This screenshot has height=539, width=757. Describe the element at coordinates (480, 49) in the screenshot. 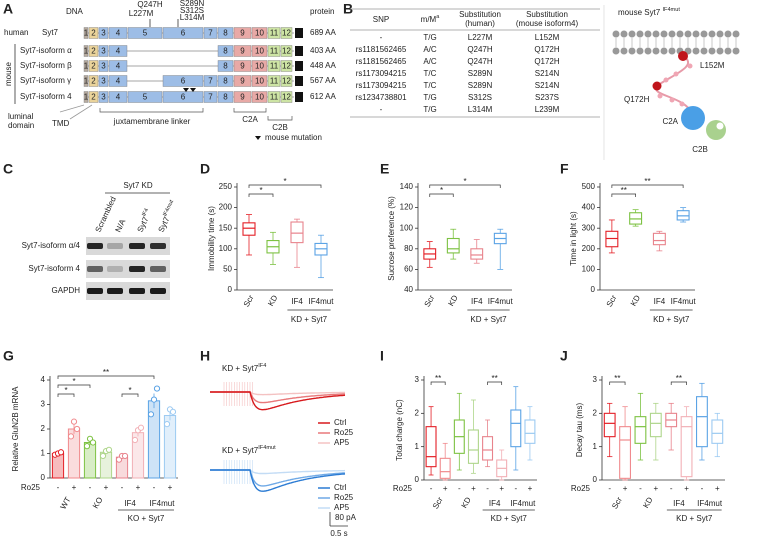

I see `table-cell: Q247H` at that location.